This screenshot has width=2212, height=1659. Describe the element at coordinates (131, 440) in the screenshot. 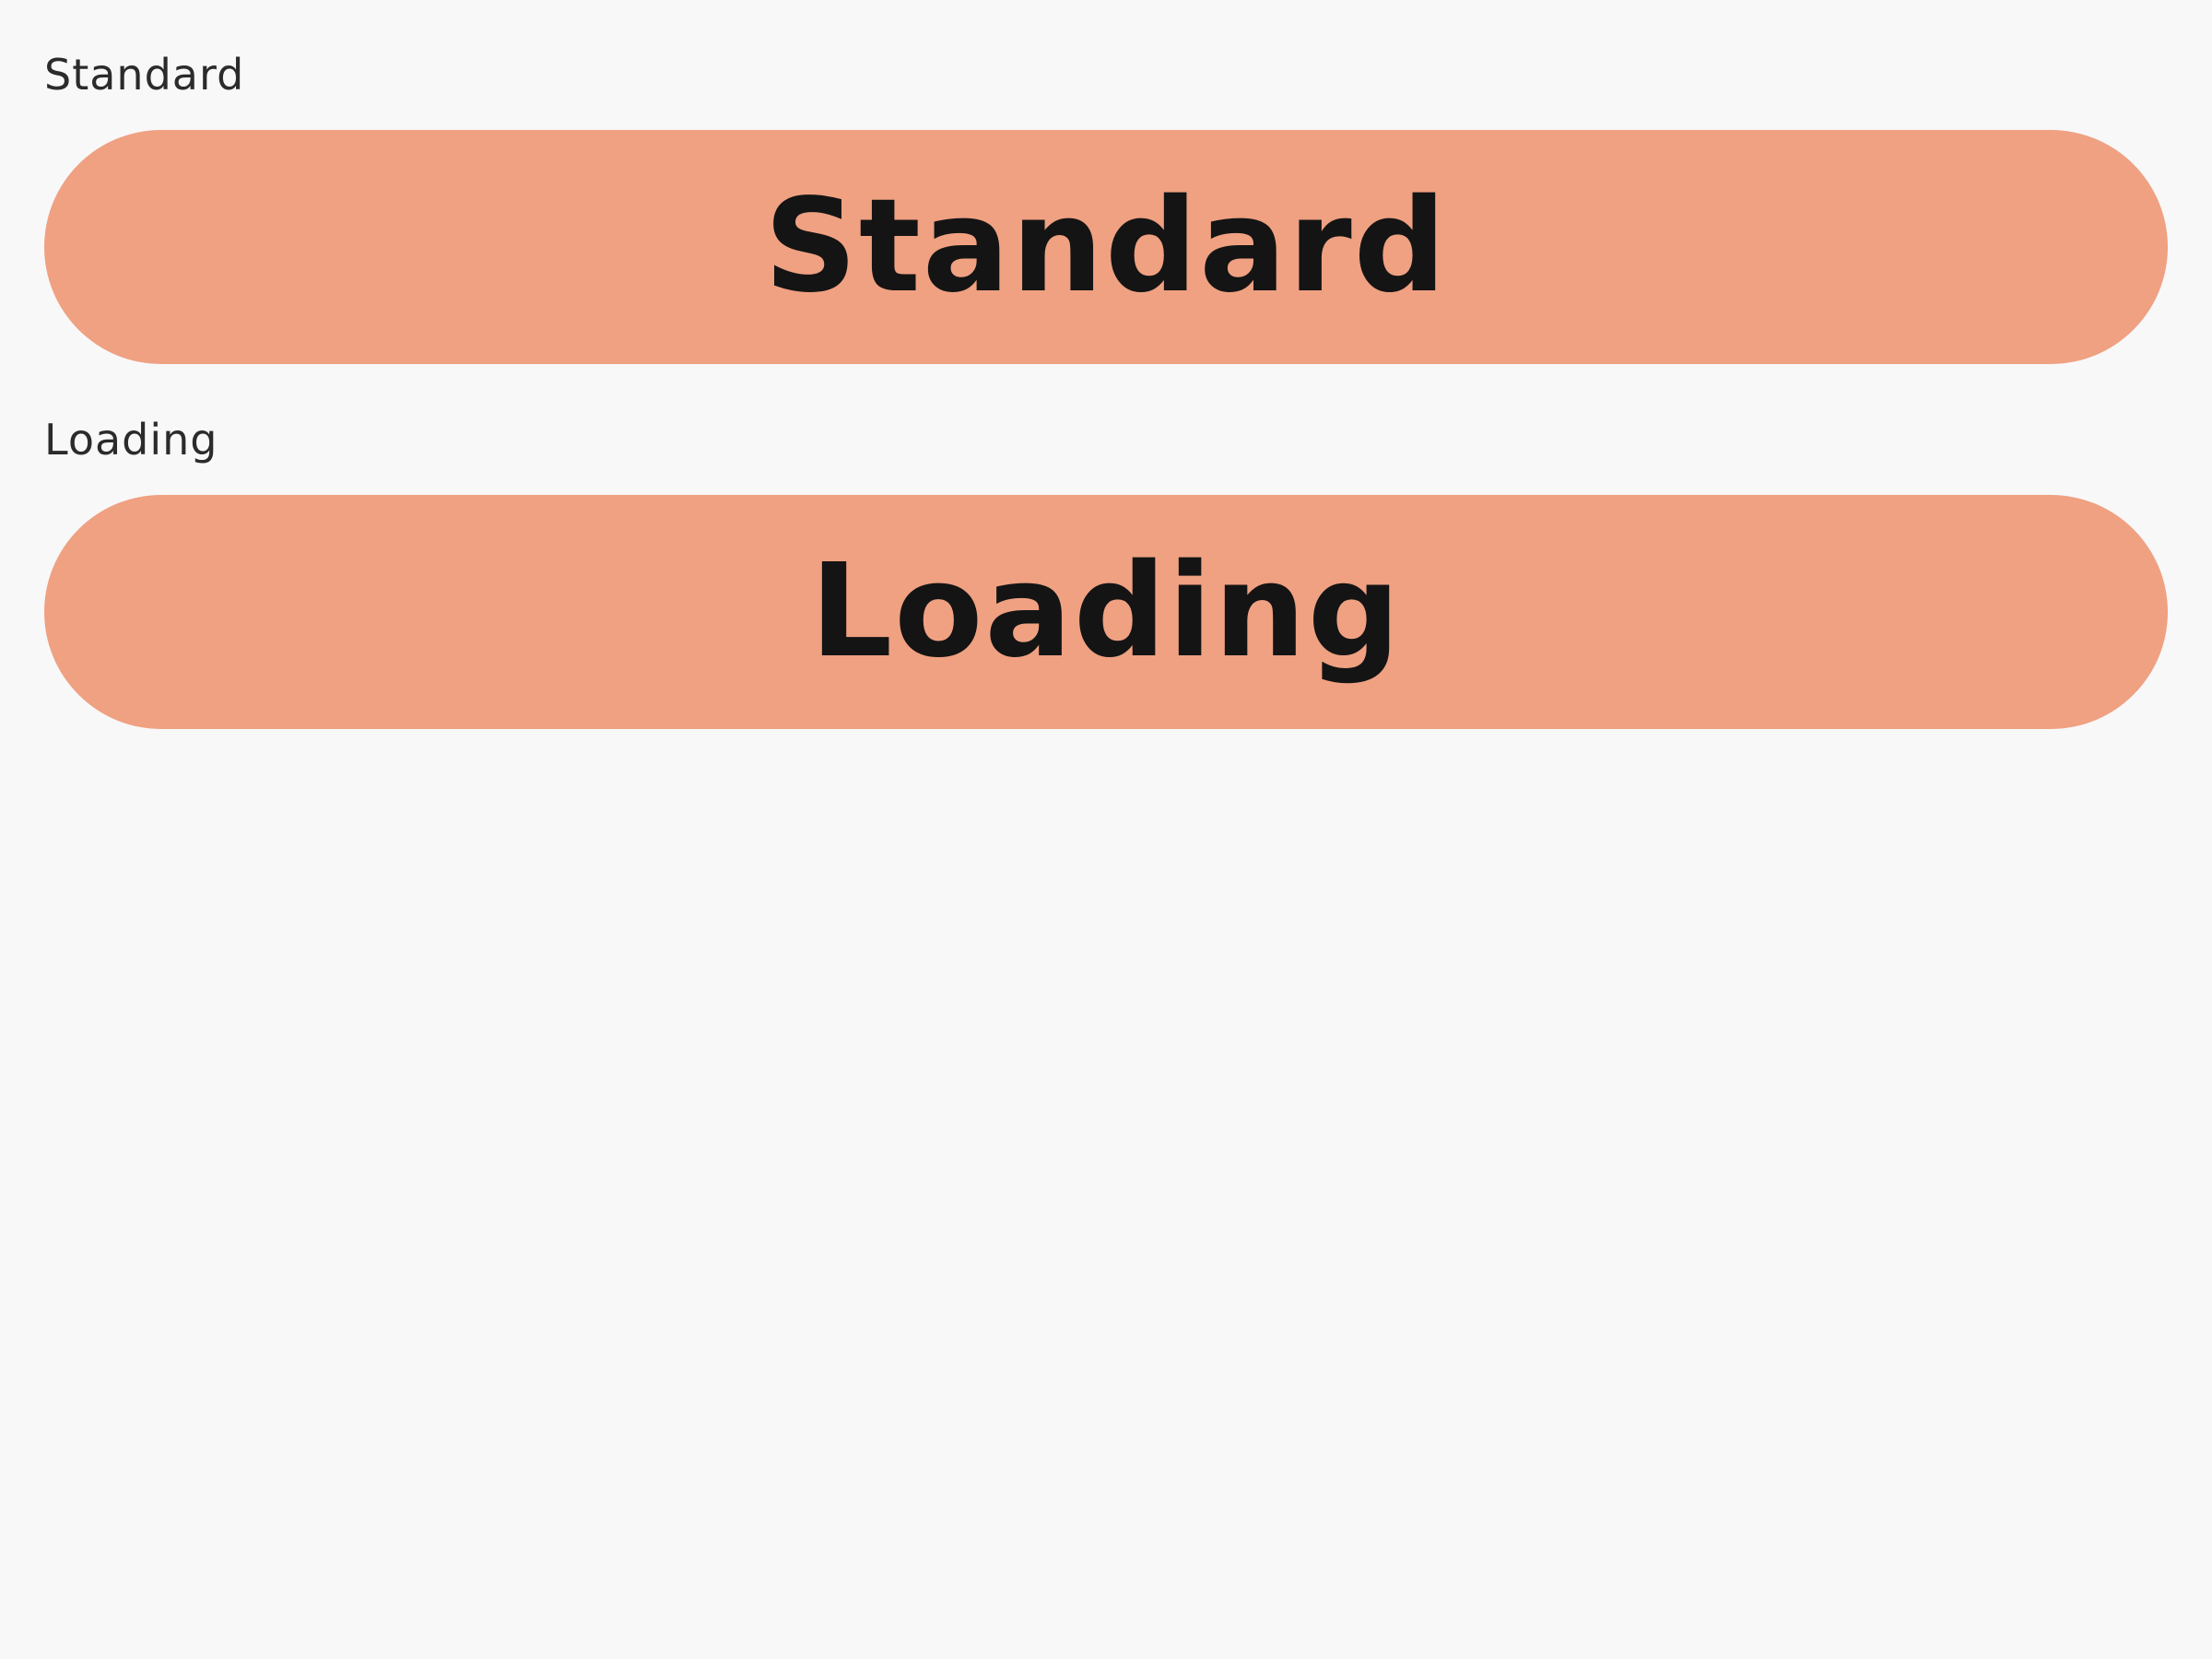

I see `section-label-loading: Loading` at that location.